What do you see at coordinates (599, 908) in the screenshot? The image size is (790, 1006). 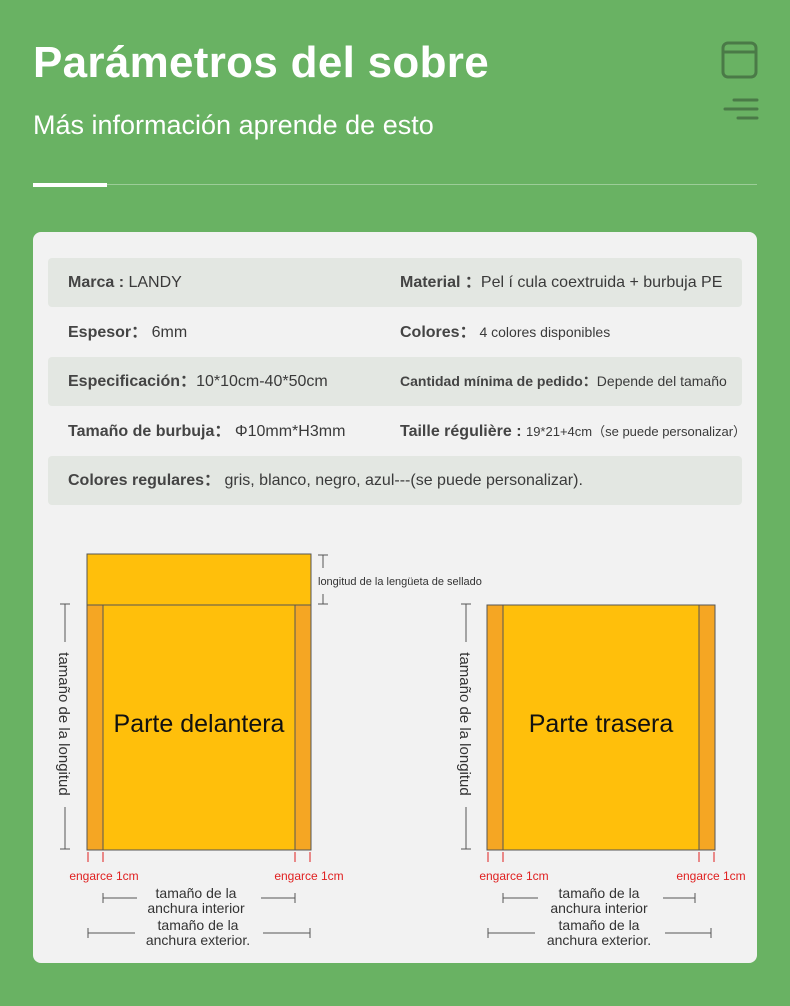 I see `back-inner-width-line2: anchura interior` at bounding box center [599, 908].